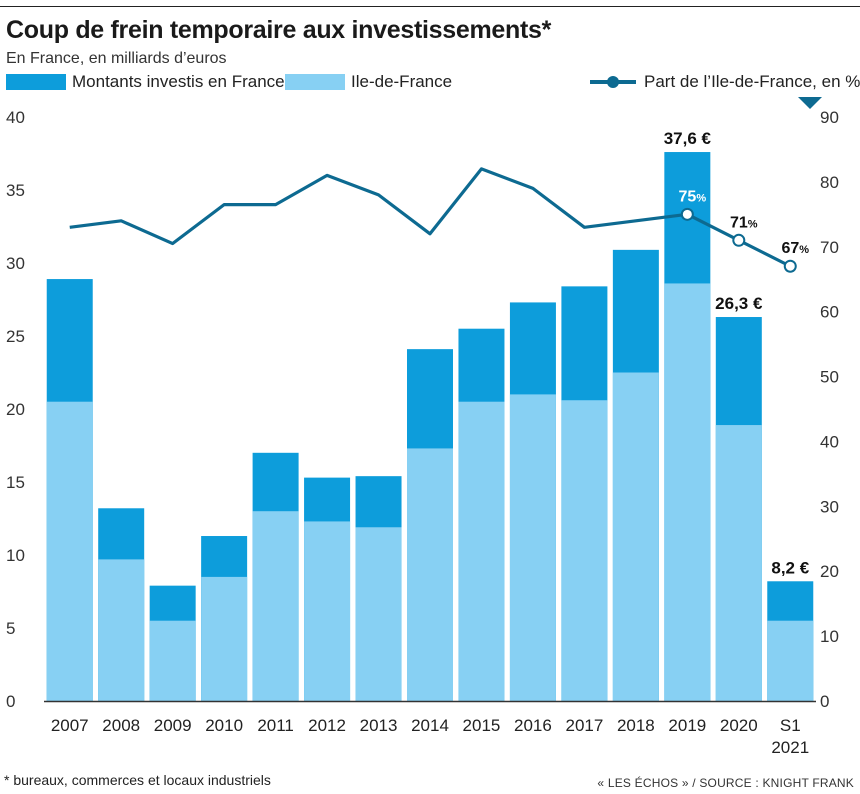 Image resolution: width=860 pixels, height=794 pixels. Describe the element at coordinates (430, 6) in the screenshot. I see `top-rule` at that location.